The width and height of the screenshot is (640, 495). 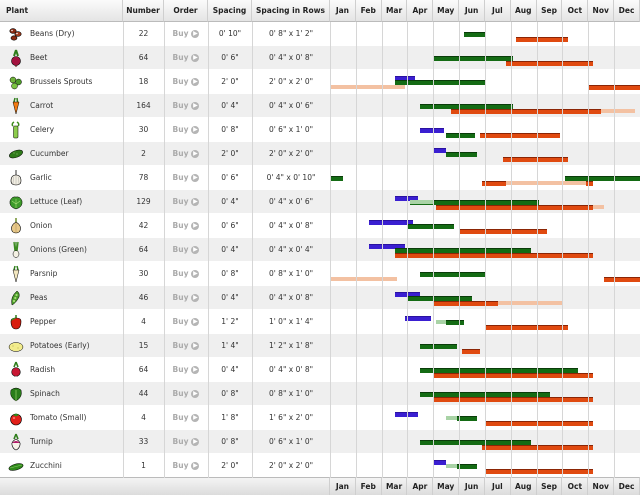 What do you see at coordinates (320, 225) in the screenshot?
I see `table-row: Onion 42 Buy ▶ 0' 6" 0' 4" x 0' 8"` at bounding box center [320, 225].